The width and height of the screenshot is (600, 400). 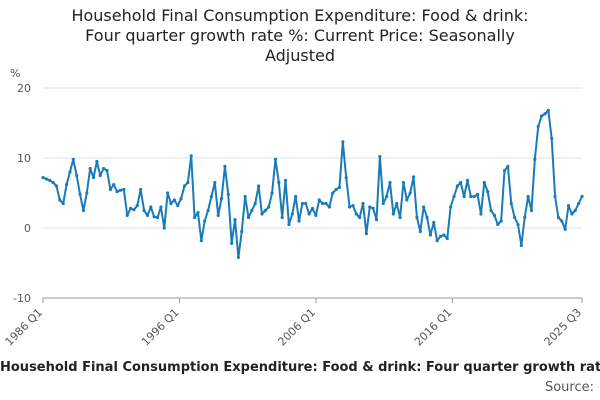 What do you see at coordinates (160, 327) in the screenshot?
I see `x-tick-label: 1996 Q1` at bounding box center [160, 327].